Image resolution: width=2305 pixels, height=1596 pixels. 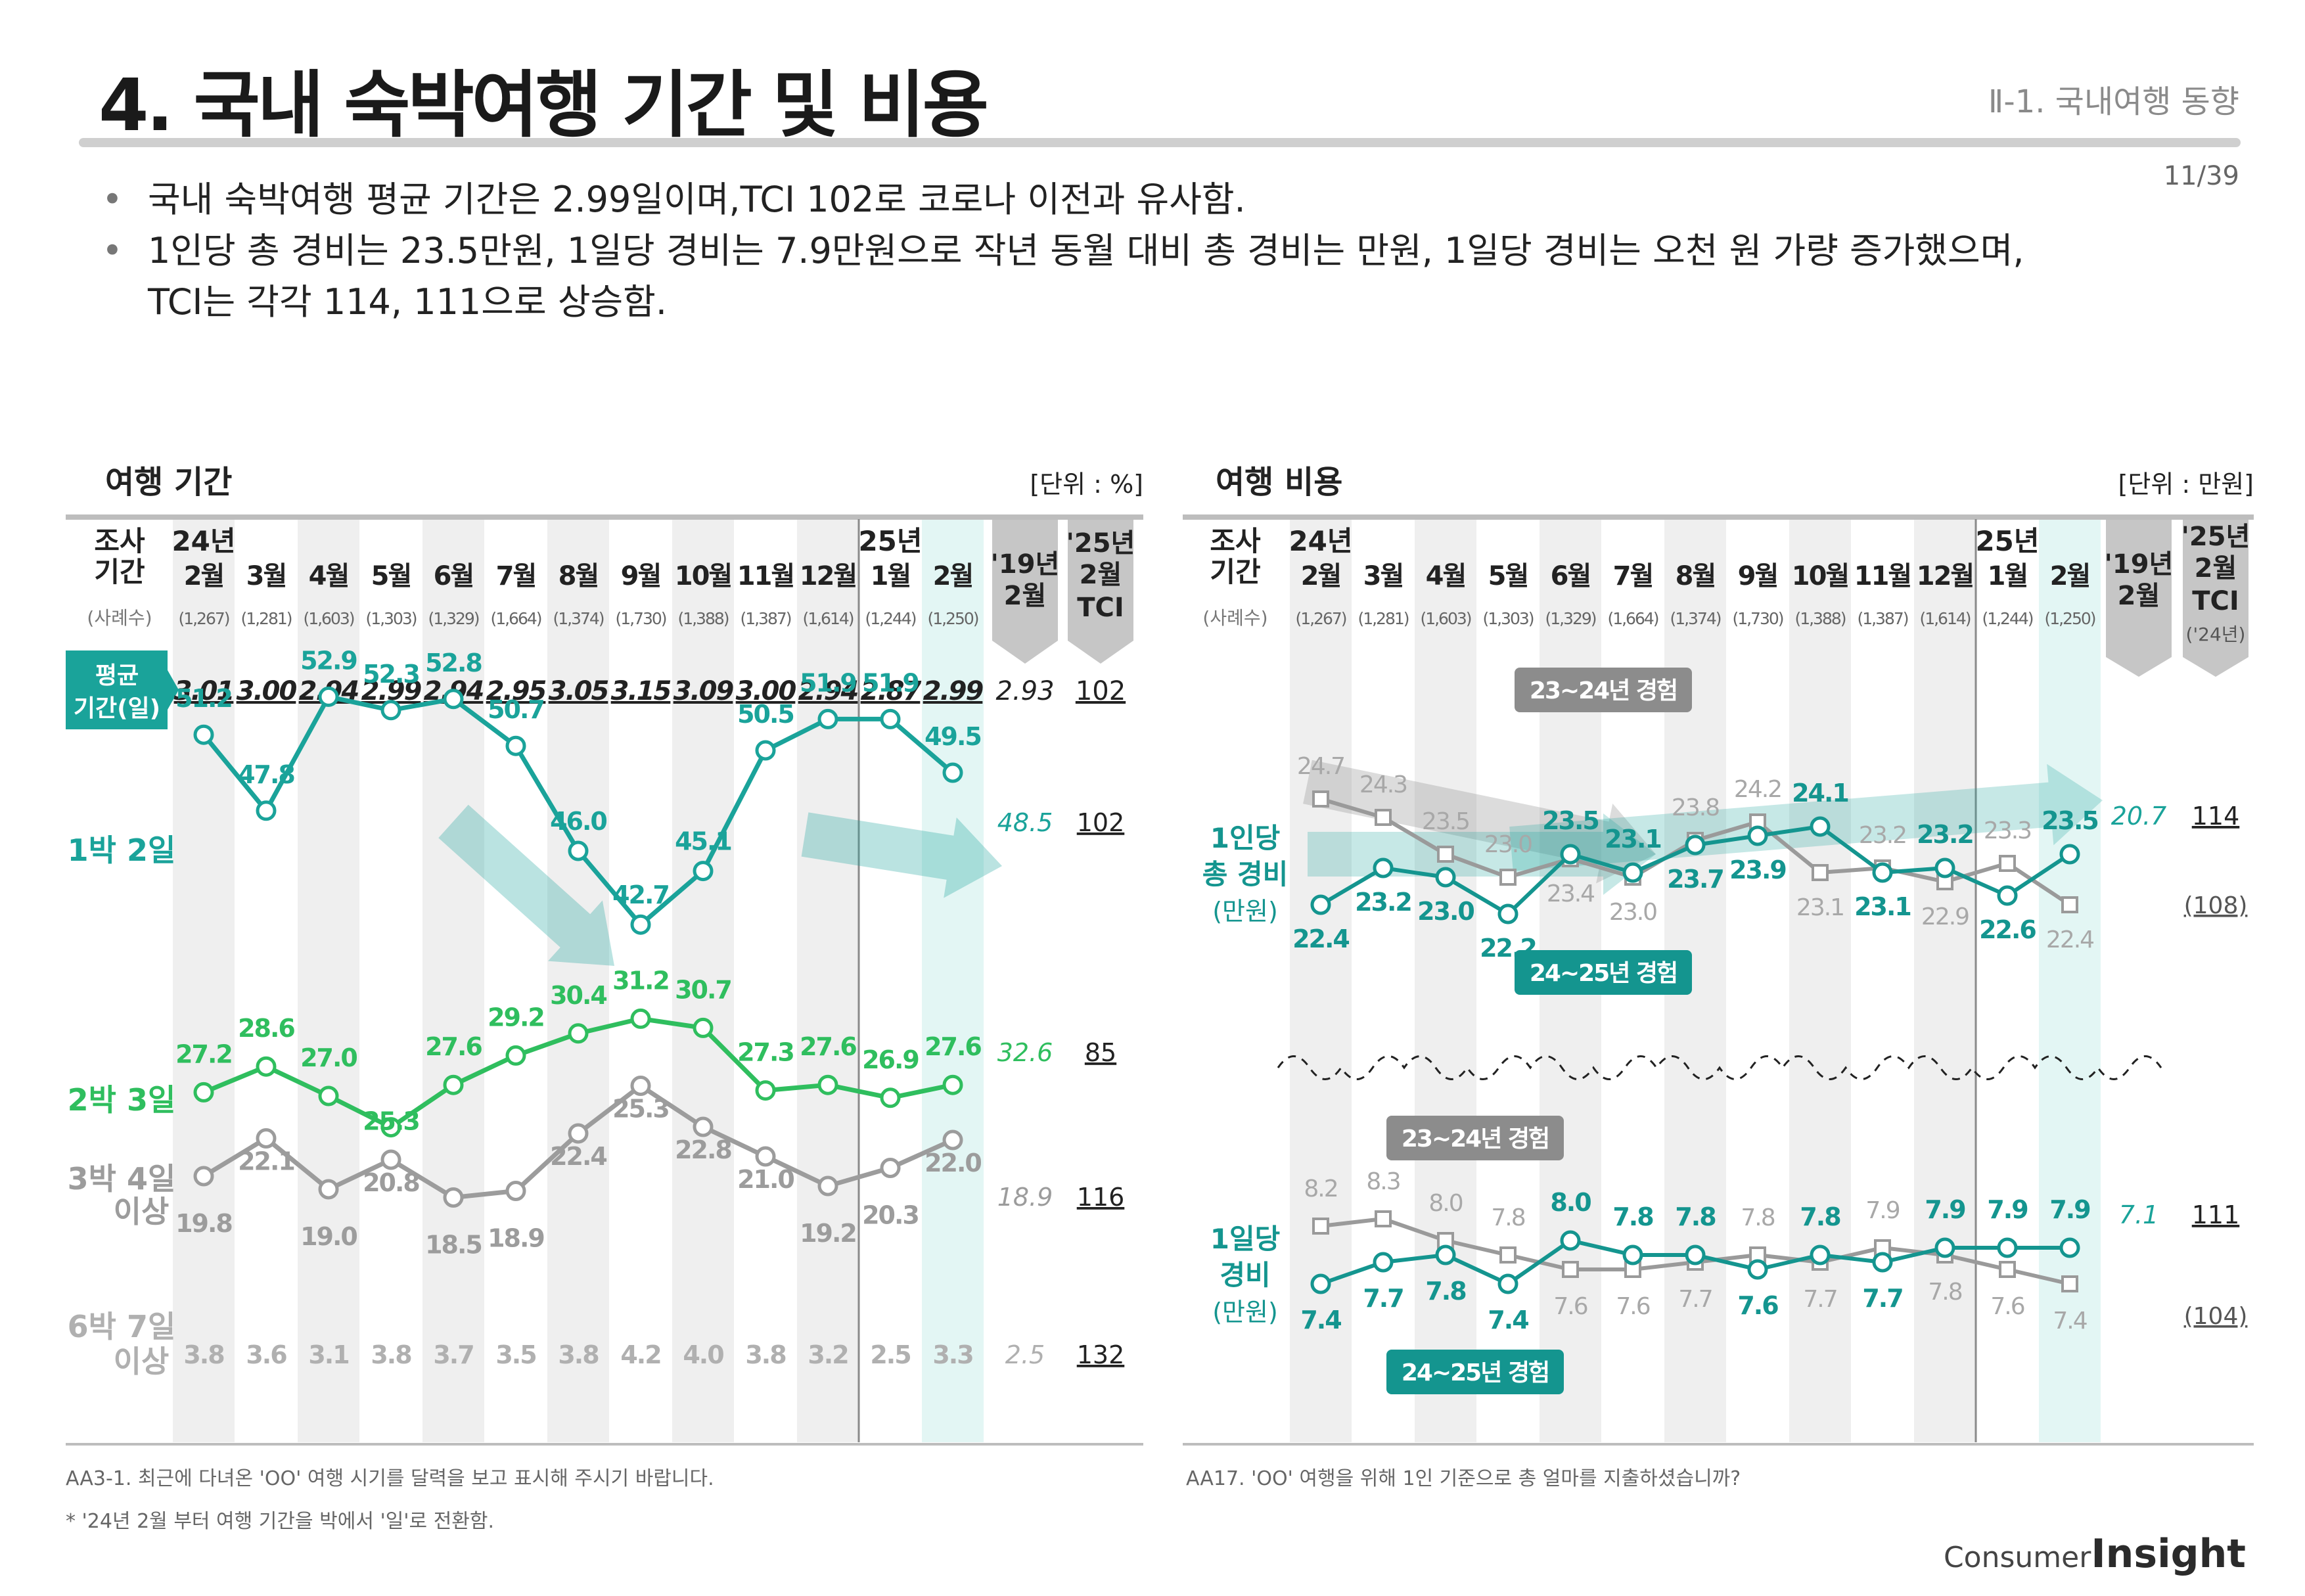 What do you see at coordinates (1570, 820) in the screenshot?
I see `value-label-total-24-25: 23.5` at bounding box center [1570, 820].